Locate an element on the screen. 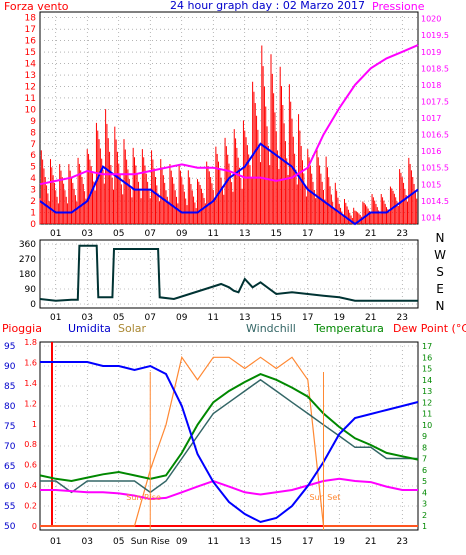 This screenshot has width=466, height=555. p3-rain-tick: 1.2 is located at coordinates (30, 403).